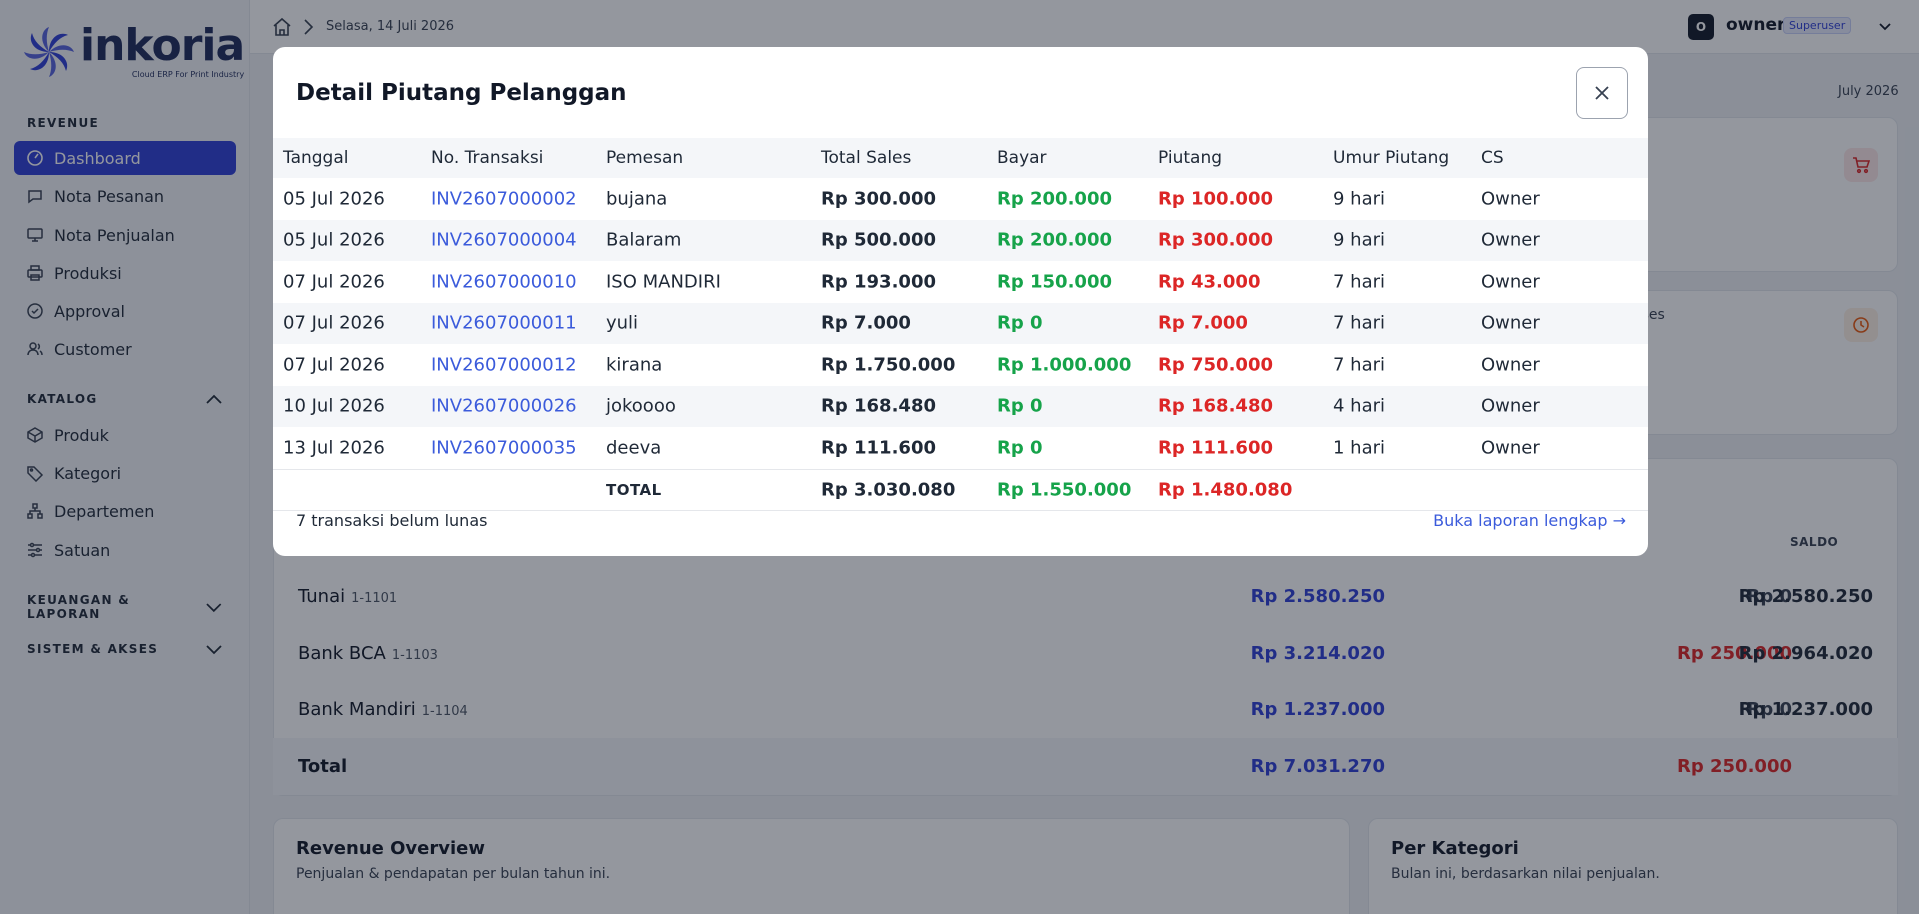  Describe the element at coordinates (622, 323) in the screenshot. I see `cell-customer: yuli` at that location.